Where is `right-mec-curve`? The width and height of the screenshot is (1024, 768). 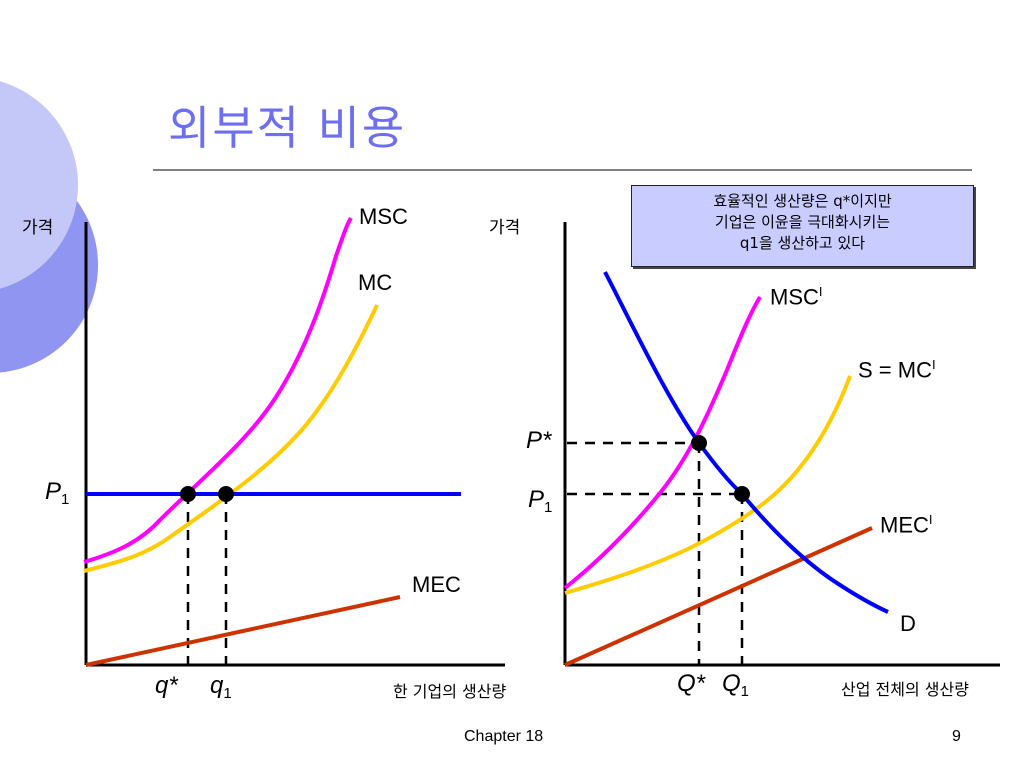 right-mec-curve is located at coordinates (718, 596).